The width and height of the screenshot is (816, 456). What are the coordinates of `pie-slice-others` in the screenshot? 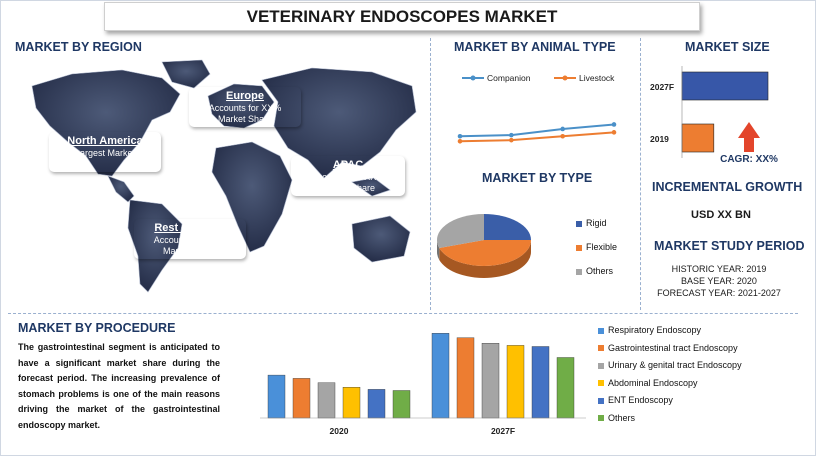 It's located at (460, 231).